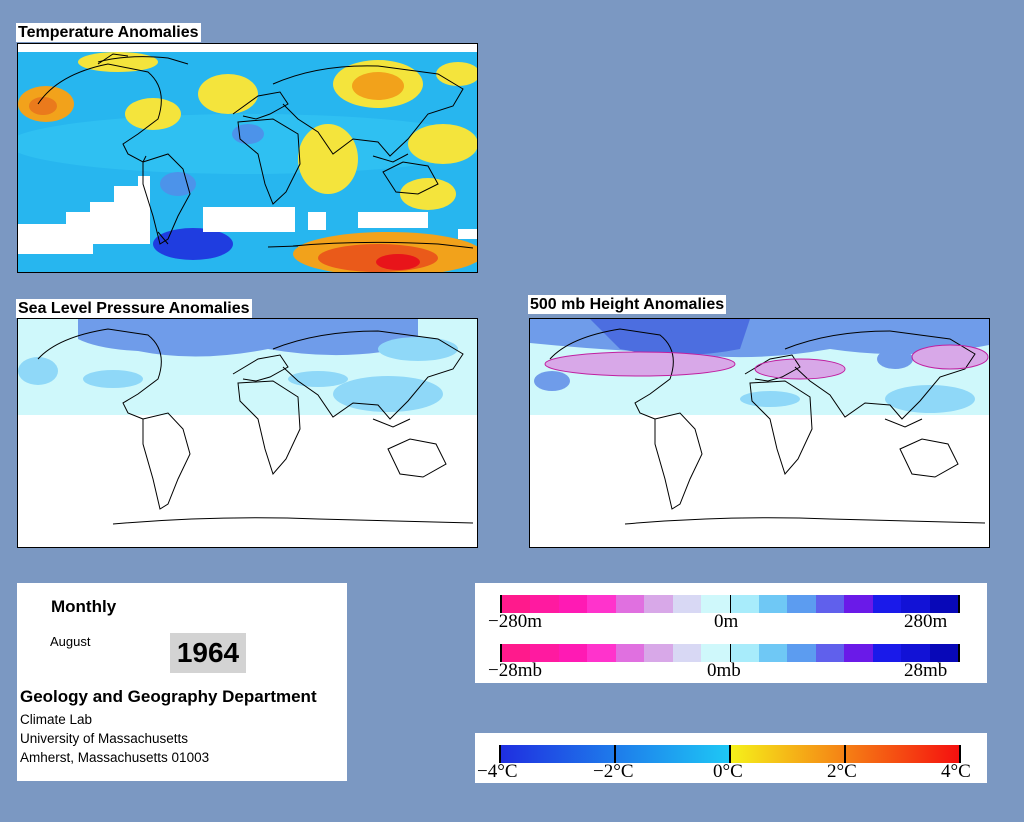 The image size is (1024, 822). Describe the element at coordinates (134, 308) in the screenshot. I see `sea-level-pressure-anomalies-title: Sea Level Pressure Anomalies` at that location.